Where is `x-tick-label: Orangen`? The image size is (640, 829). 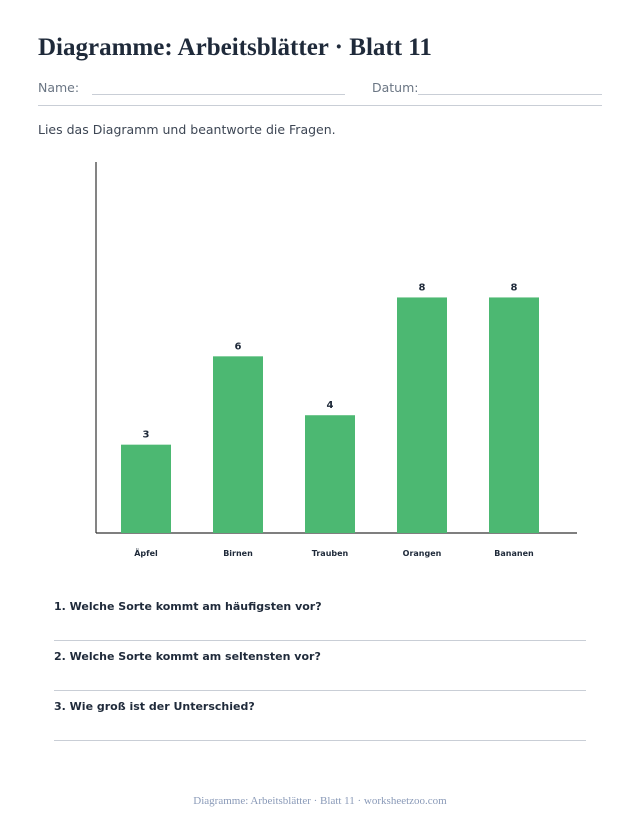 x-tick-label: Orangen is located at coordinates (422, 553).